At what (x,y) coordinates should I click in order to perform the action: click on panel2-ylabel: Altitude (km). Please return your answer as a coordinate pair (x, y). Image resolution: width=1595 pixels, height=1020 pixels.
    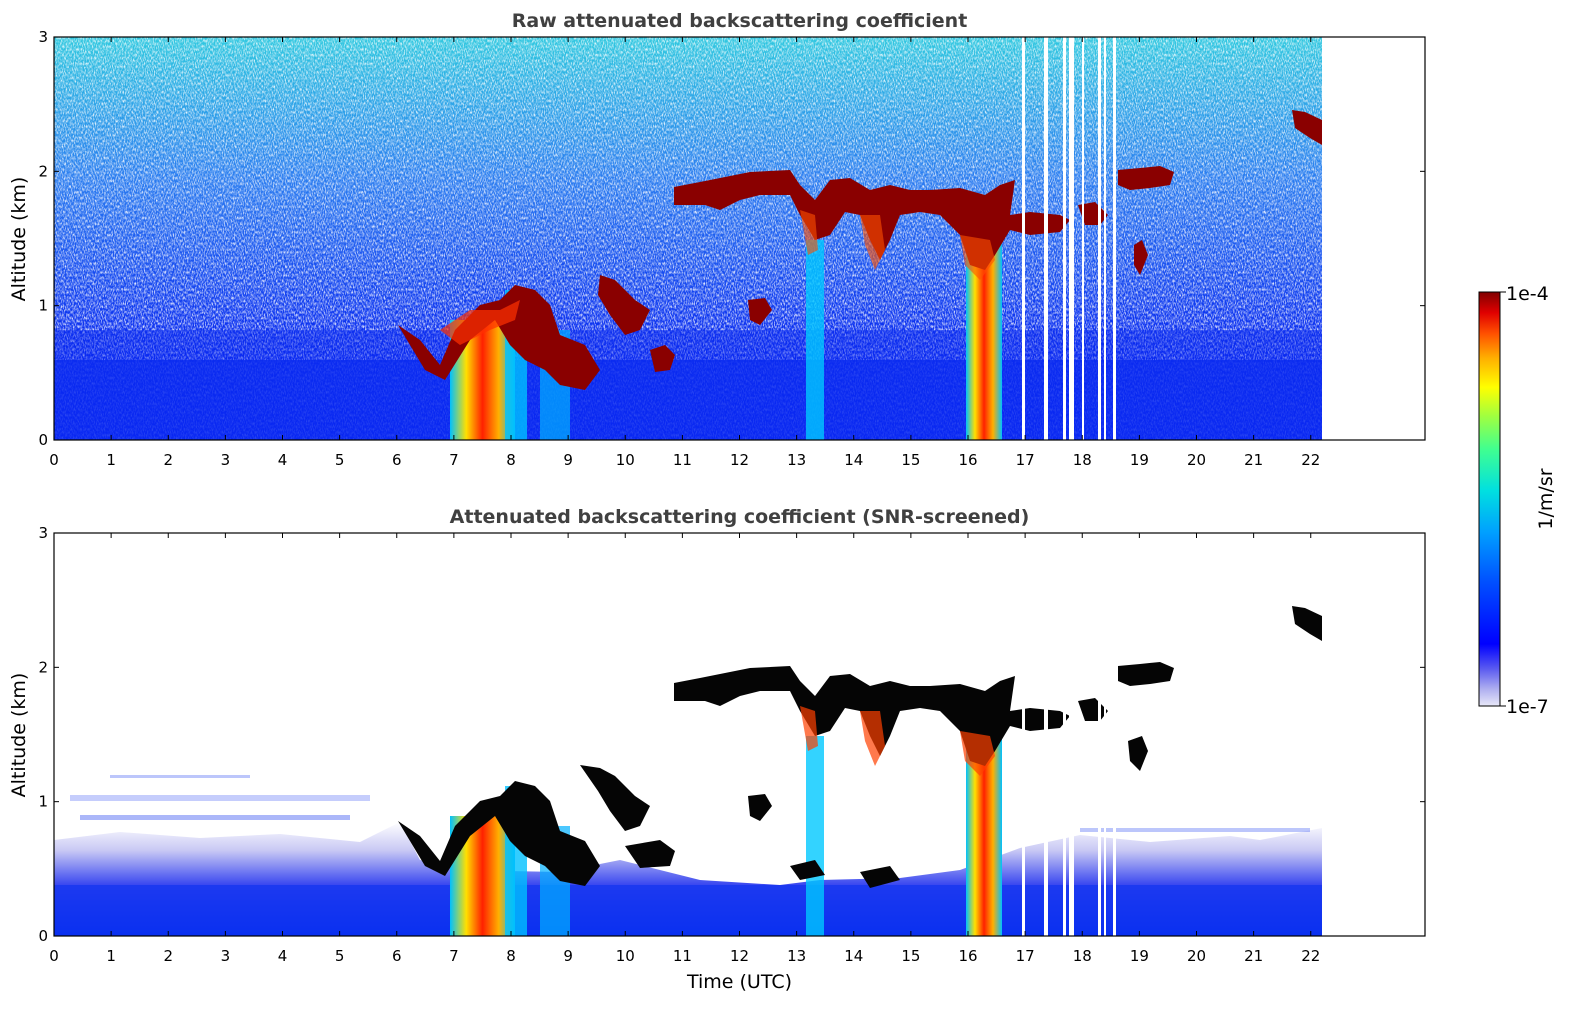
    Looking at the image, I should click on (19, 735).